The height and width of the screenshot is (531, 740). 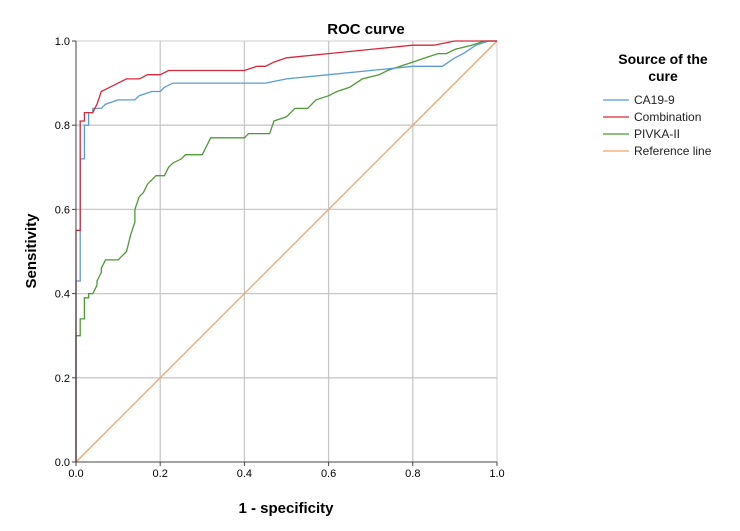 I want to click on y-tick-label: 0.2, so click(x=62, y=379).